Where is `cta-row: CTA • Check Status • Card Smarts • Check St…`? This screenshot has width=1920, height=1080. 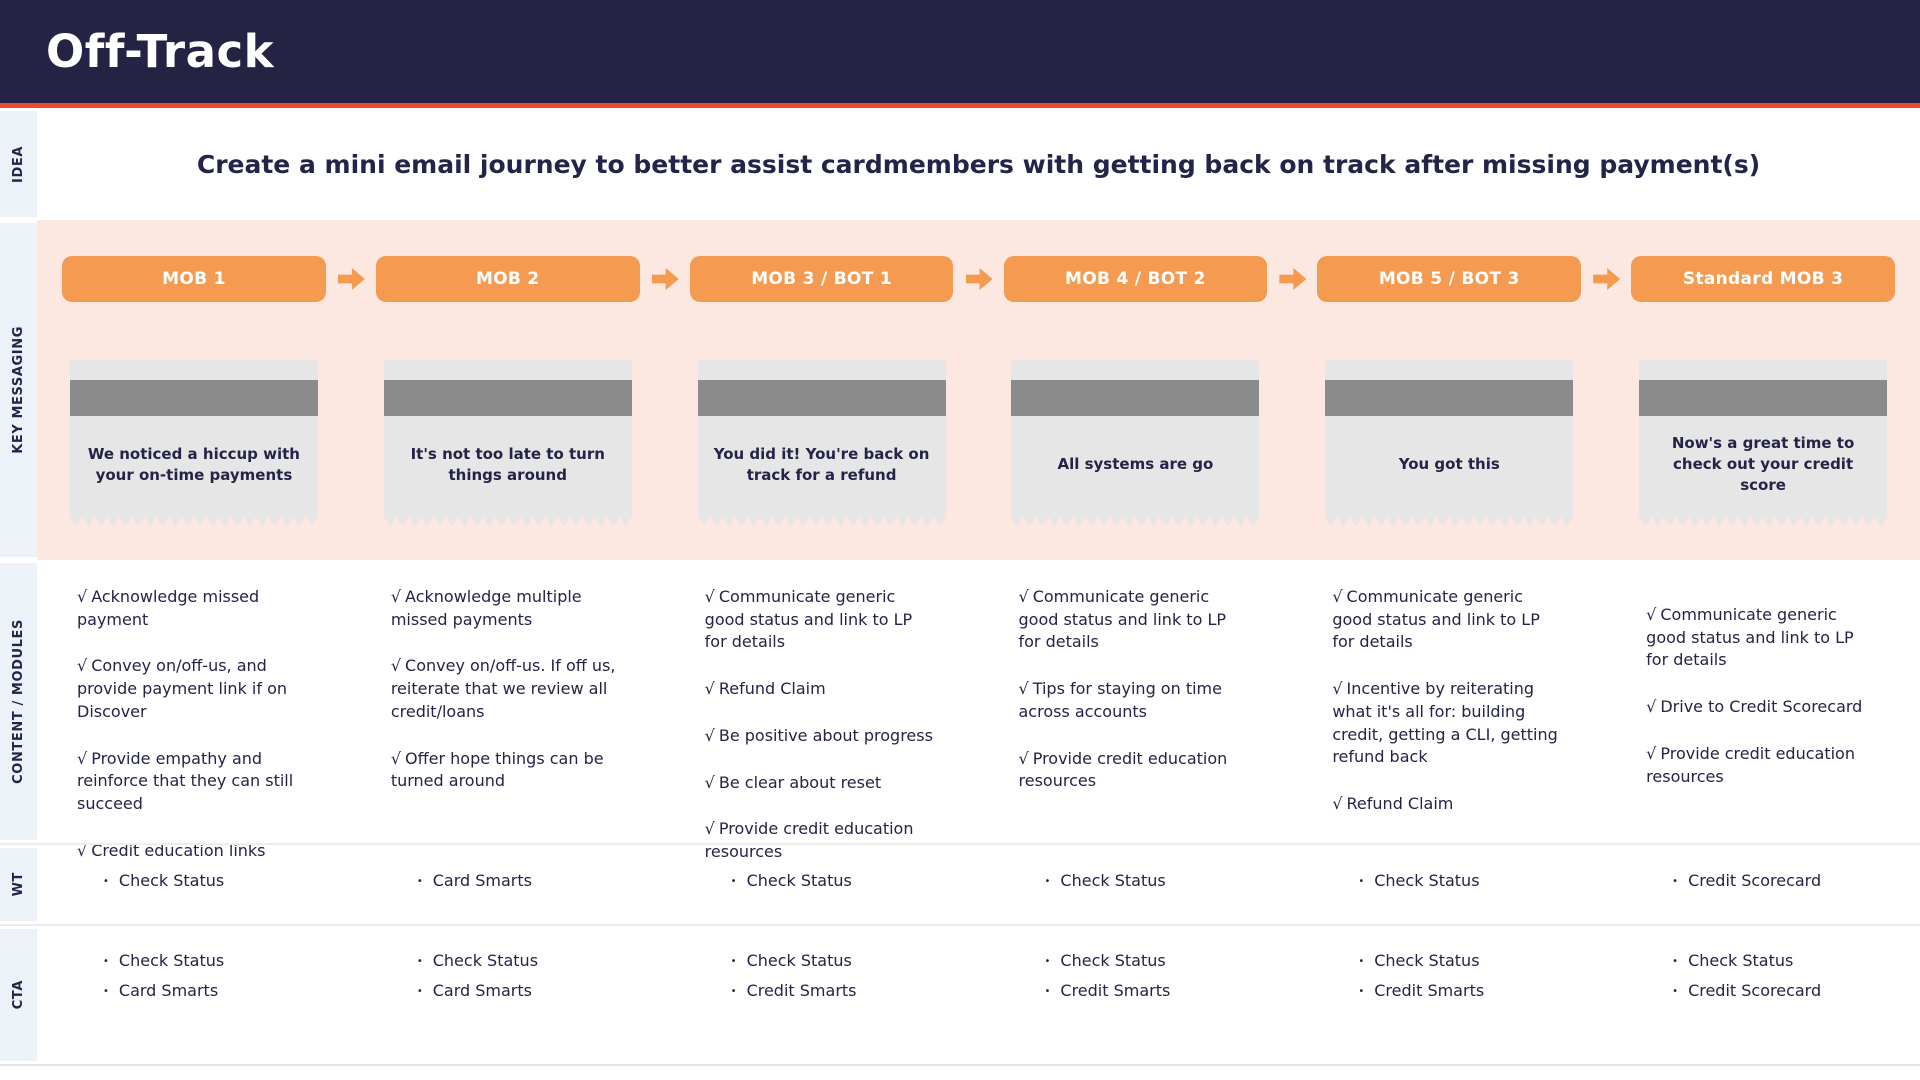 cta-row: CTA • Check Status • Card Smarts • Check St… is located at coordinates (960, 995).